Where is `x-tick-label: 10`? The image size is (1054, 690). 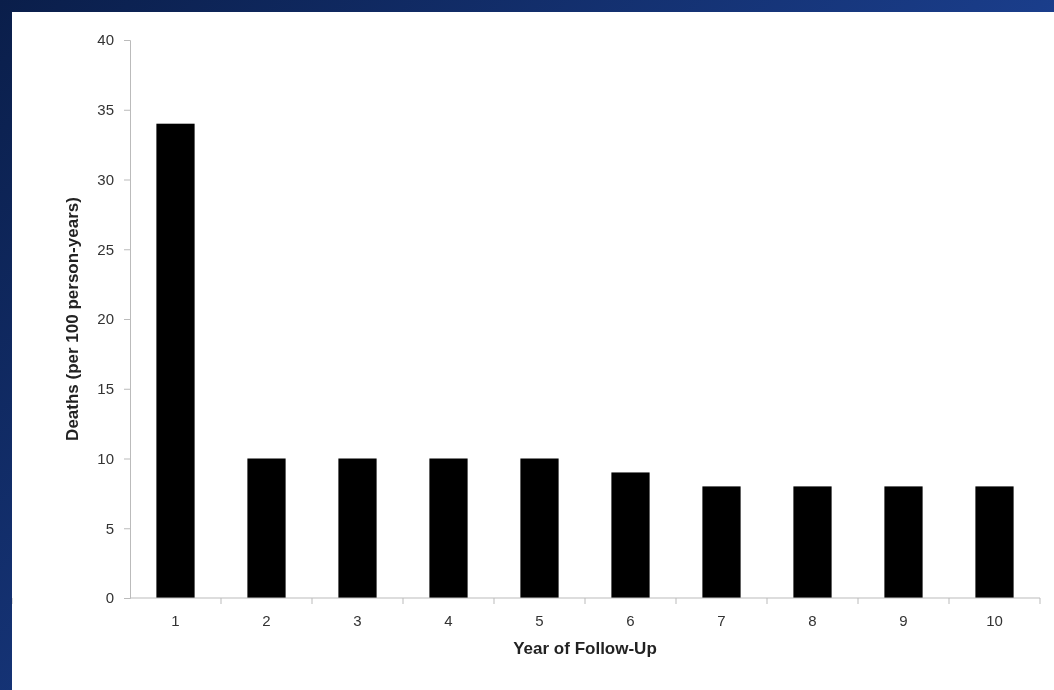 x-tick-label: 10 is located at coordinates (994, 620).